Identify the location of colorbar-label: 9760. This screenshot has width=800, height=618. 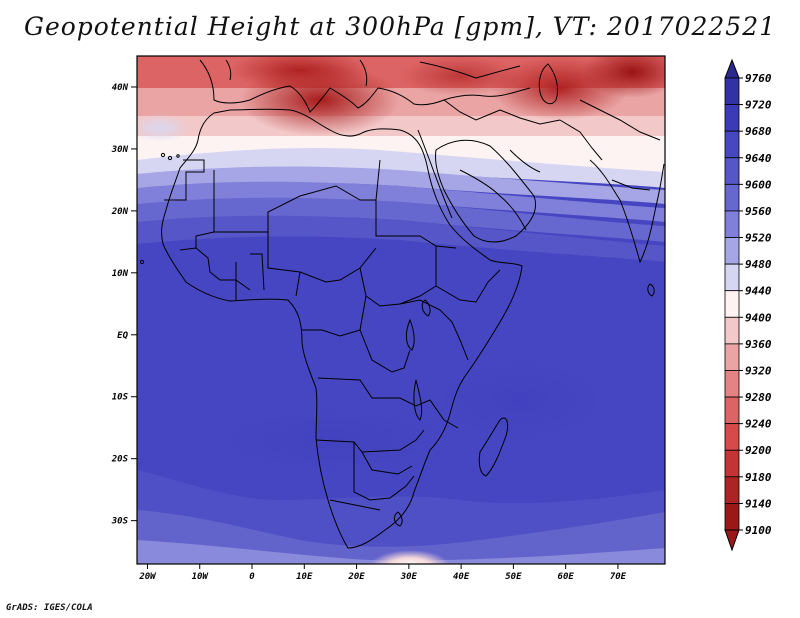
(758, 78).